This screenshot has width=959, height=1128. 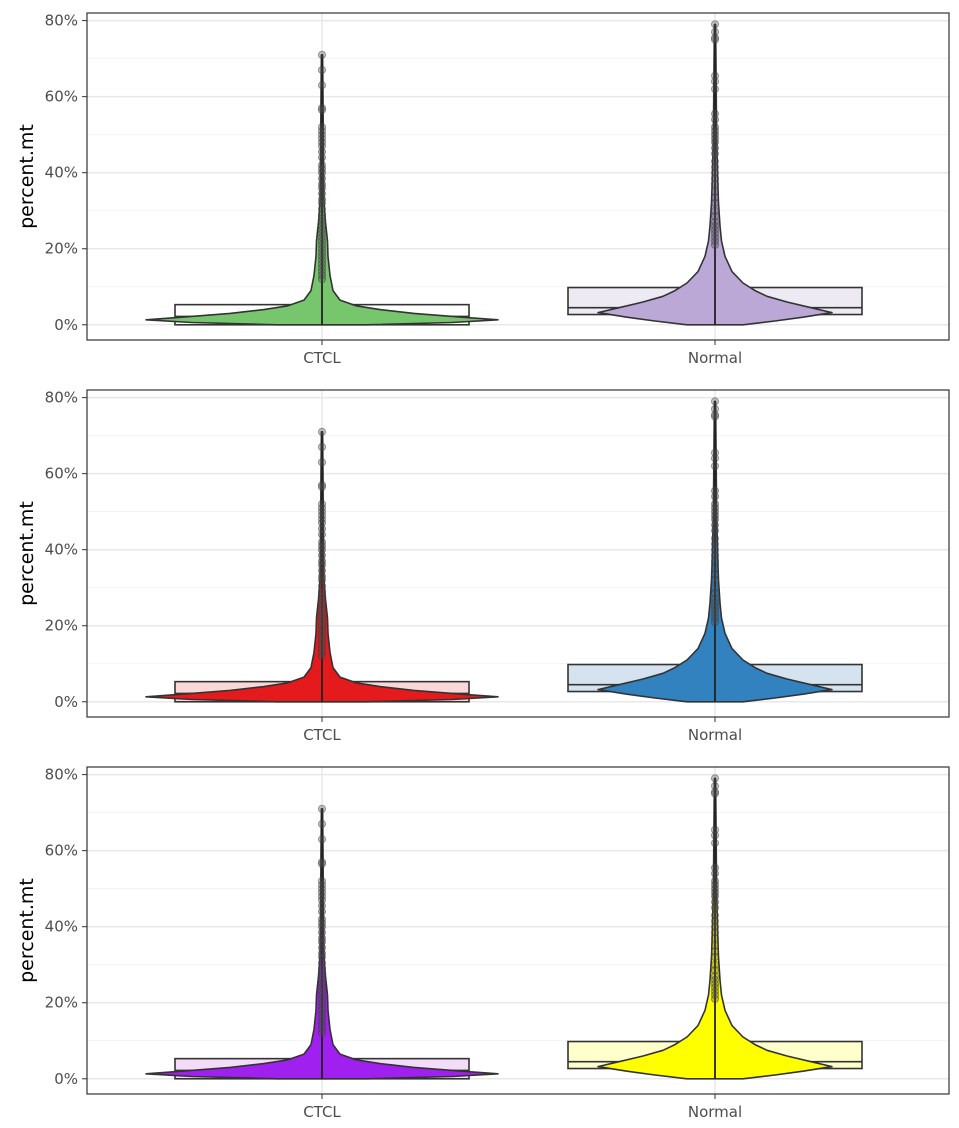 What do you see at coordinates (66, 702) in the screenshot?
I see `y-tick-label: 0%` at bounding box center [66, 702].